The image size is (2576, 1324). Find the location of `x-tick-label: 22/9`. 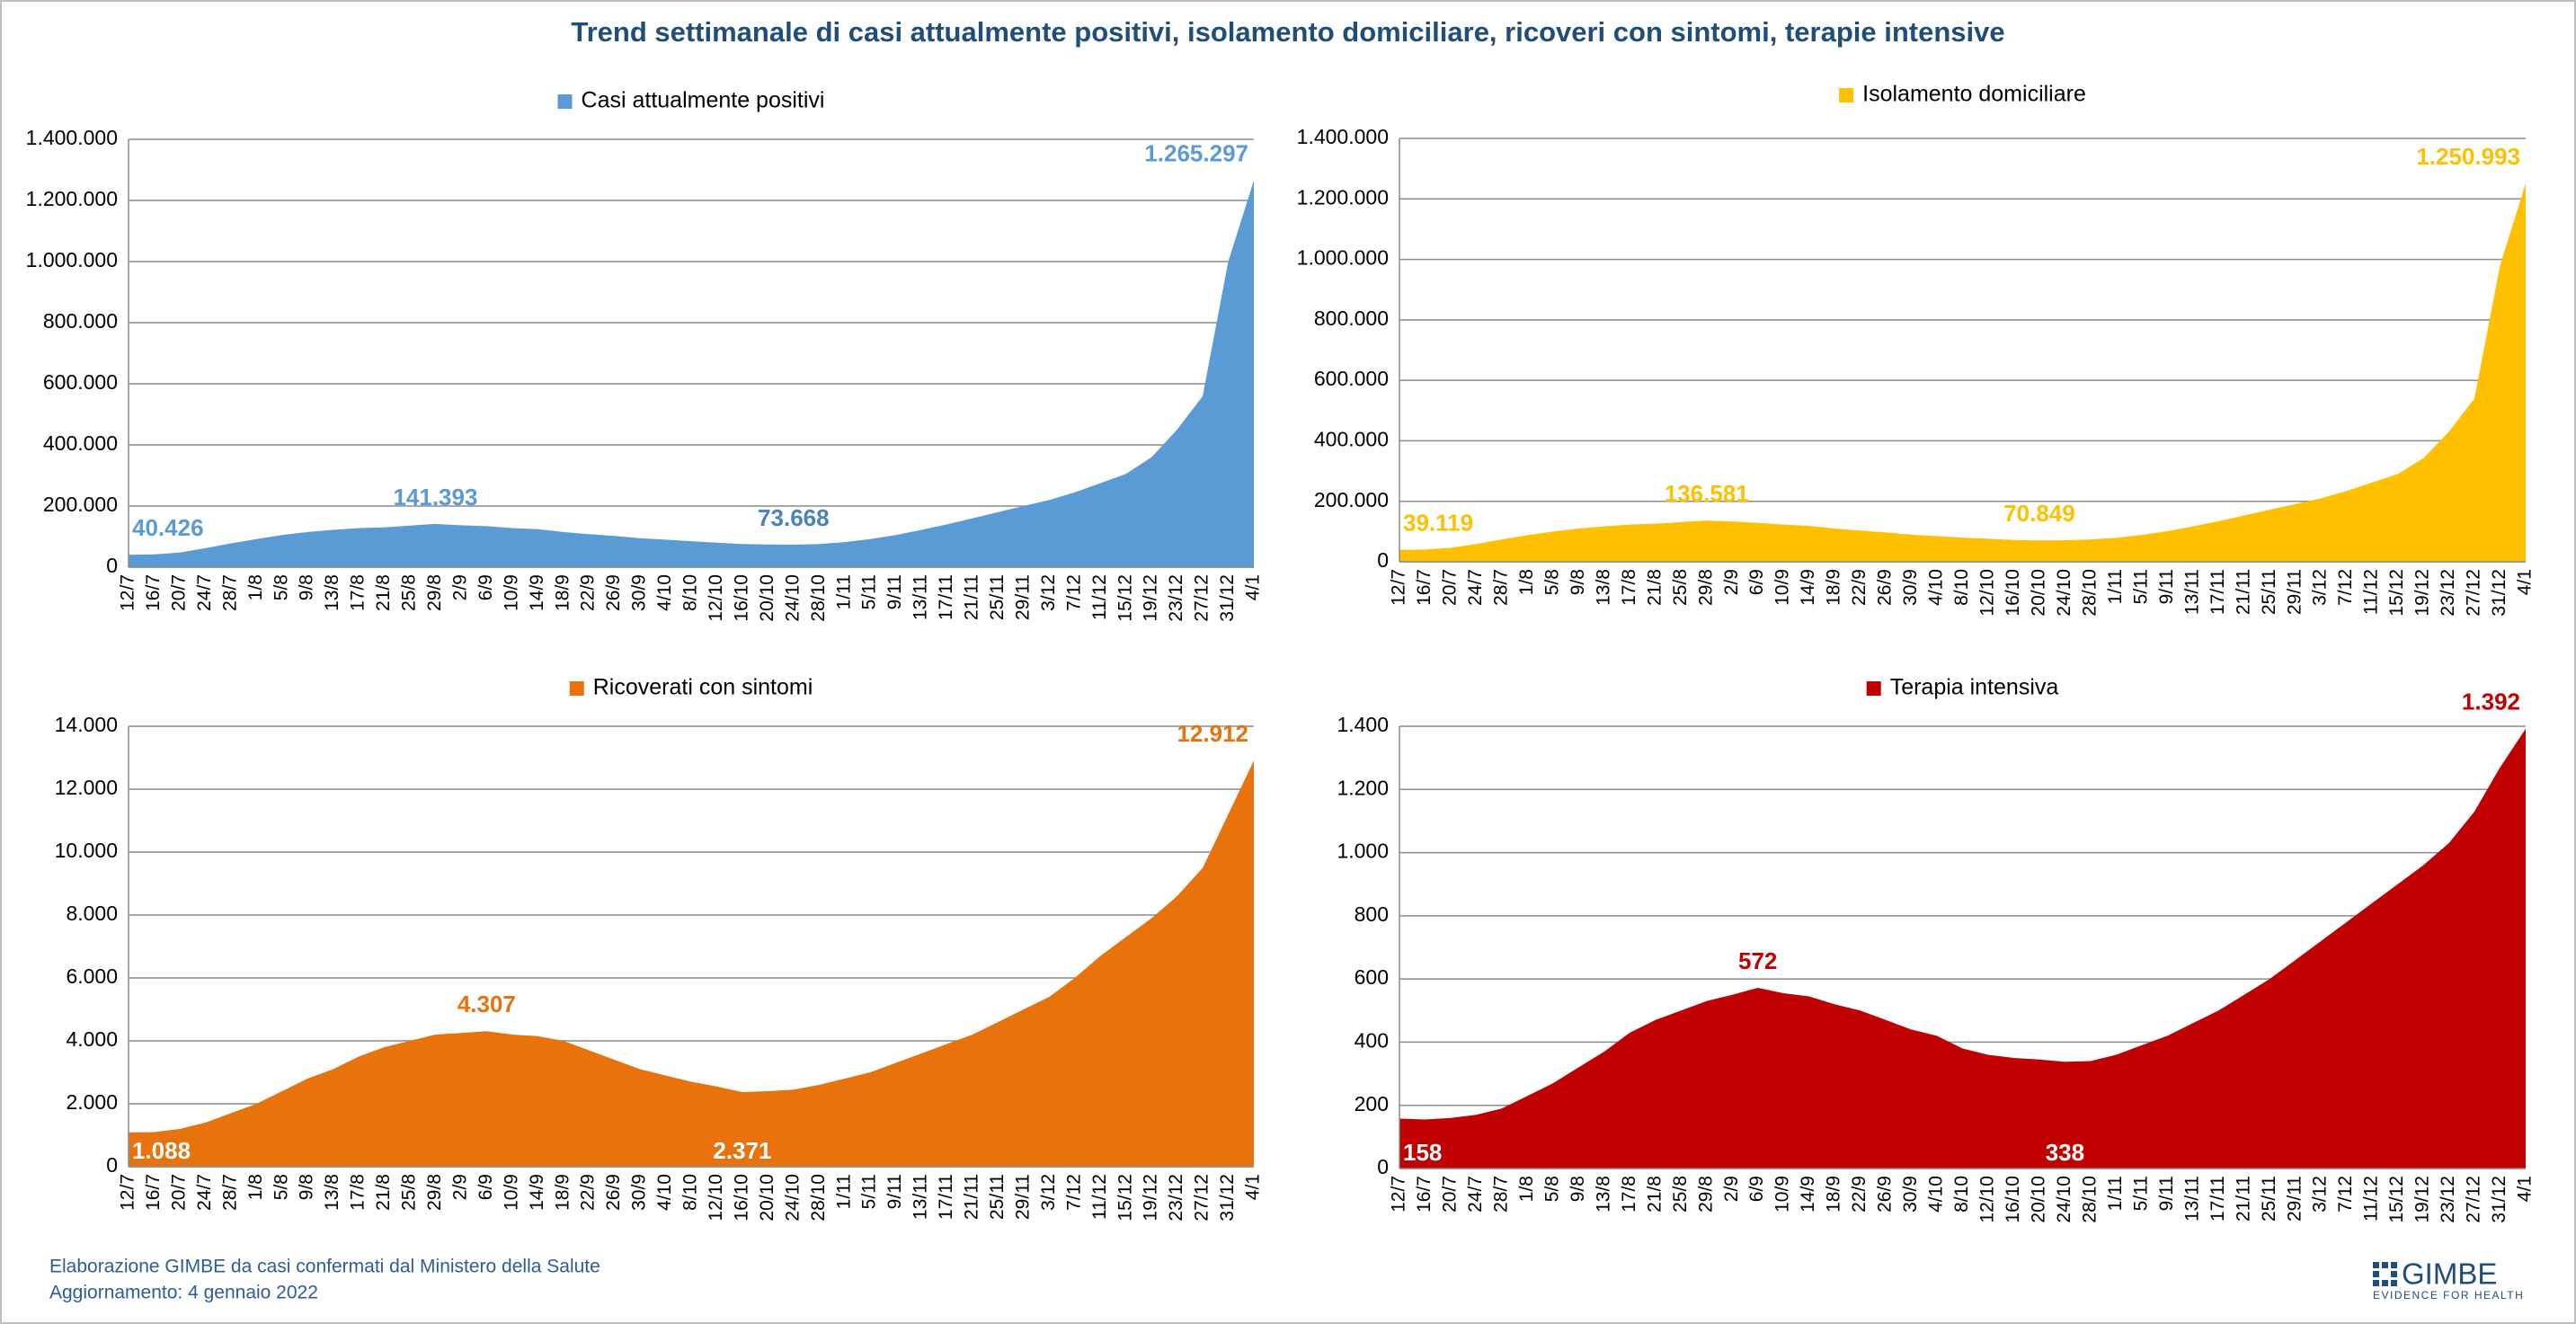

x-tick-label: 22/9 is located at coordinates (588, 593).